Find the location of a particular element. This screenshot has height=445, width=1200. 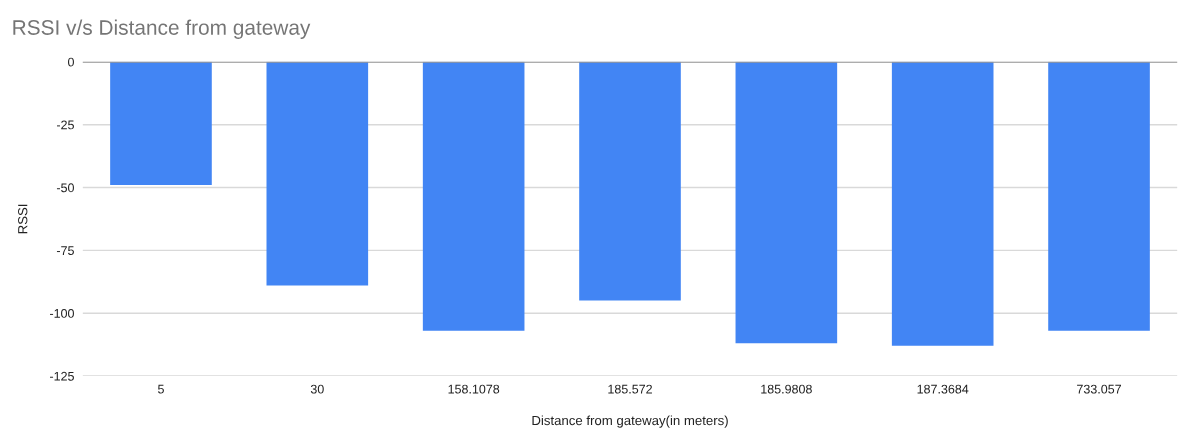

chart-title: RSSI v/s Distance from gateway is located at coordinates (162, 29).